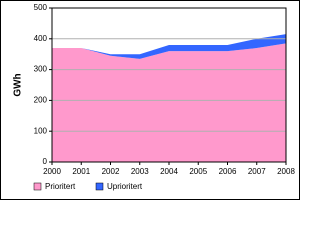  What do you see at coordinates (41, 130) in the screenshot?
I see `y-tick-label: 100` at bounding box center [41, 130].